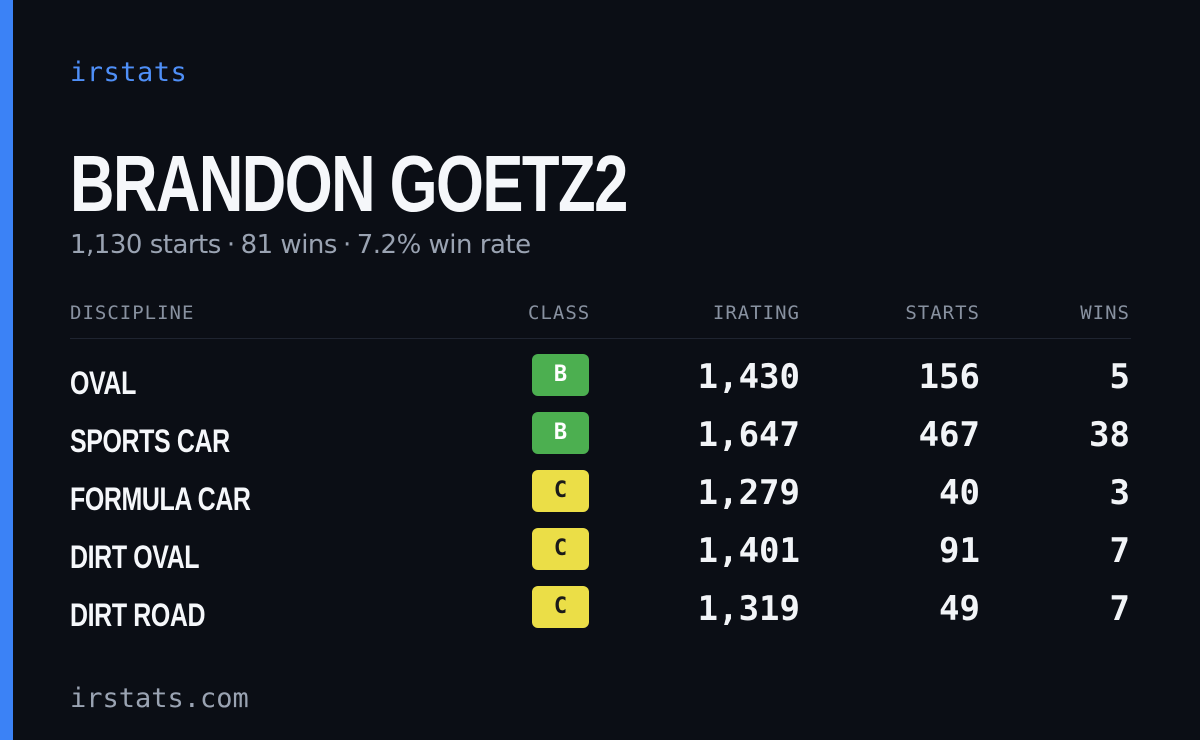 Image resolution: width=1200 pixels, height=740 pixels. Describe the element at coordinates (942, 313) in the screenshot. I see `header-starts: STARTS` at that location.